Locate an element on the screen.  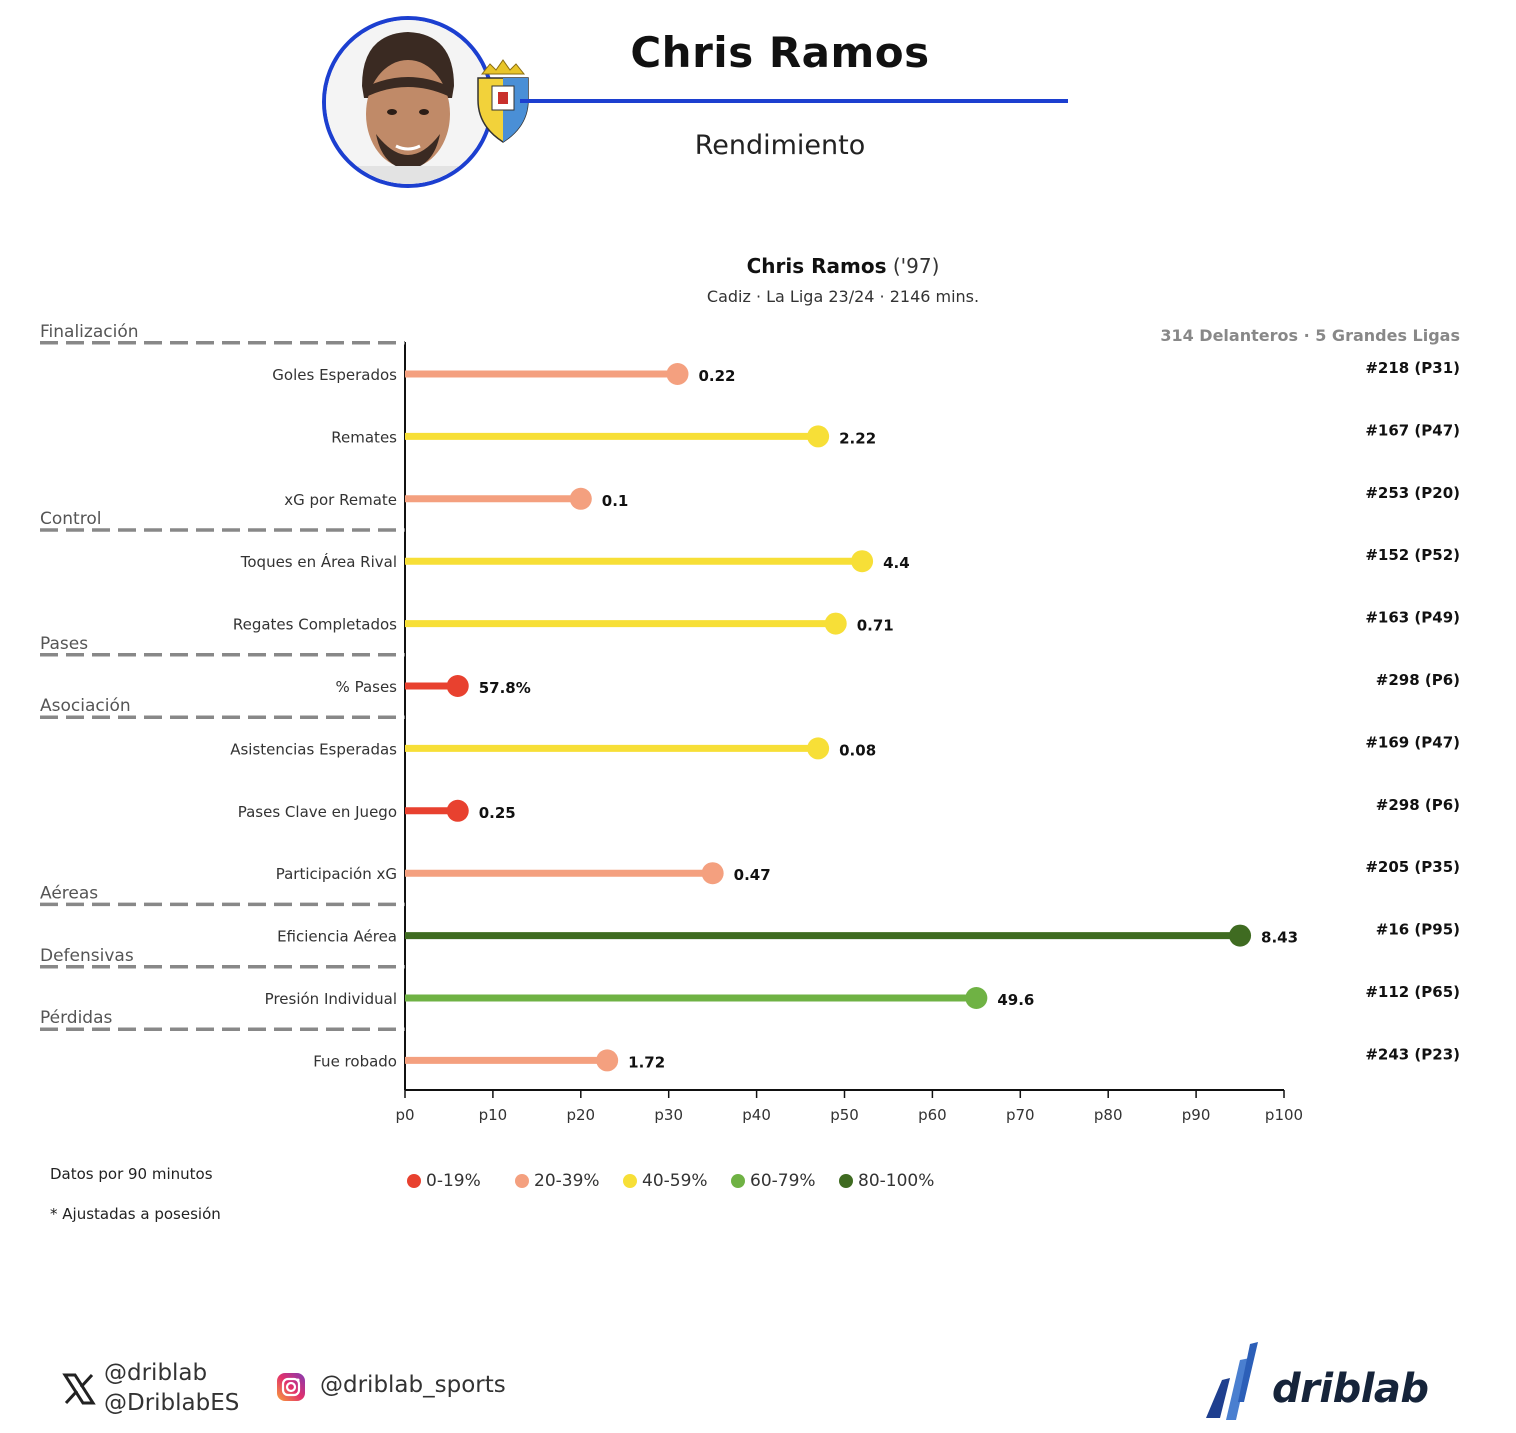
metric-rank-label: #163 (P49) is located at coordinates (1412, 618).